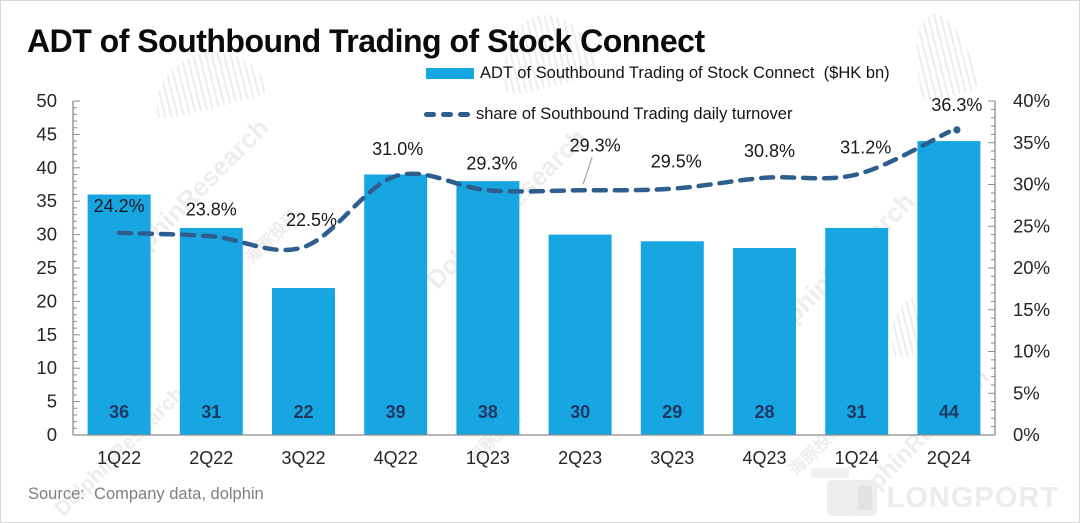  I want to click on x-axis-tick-label: 2Q23, so click(580, 458).